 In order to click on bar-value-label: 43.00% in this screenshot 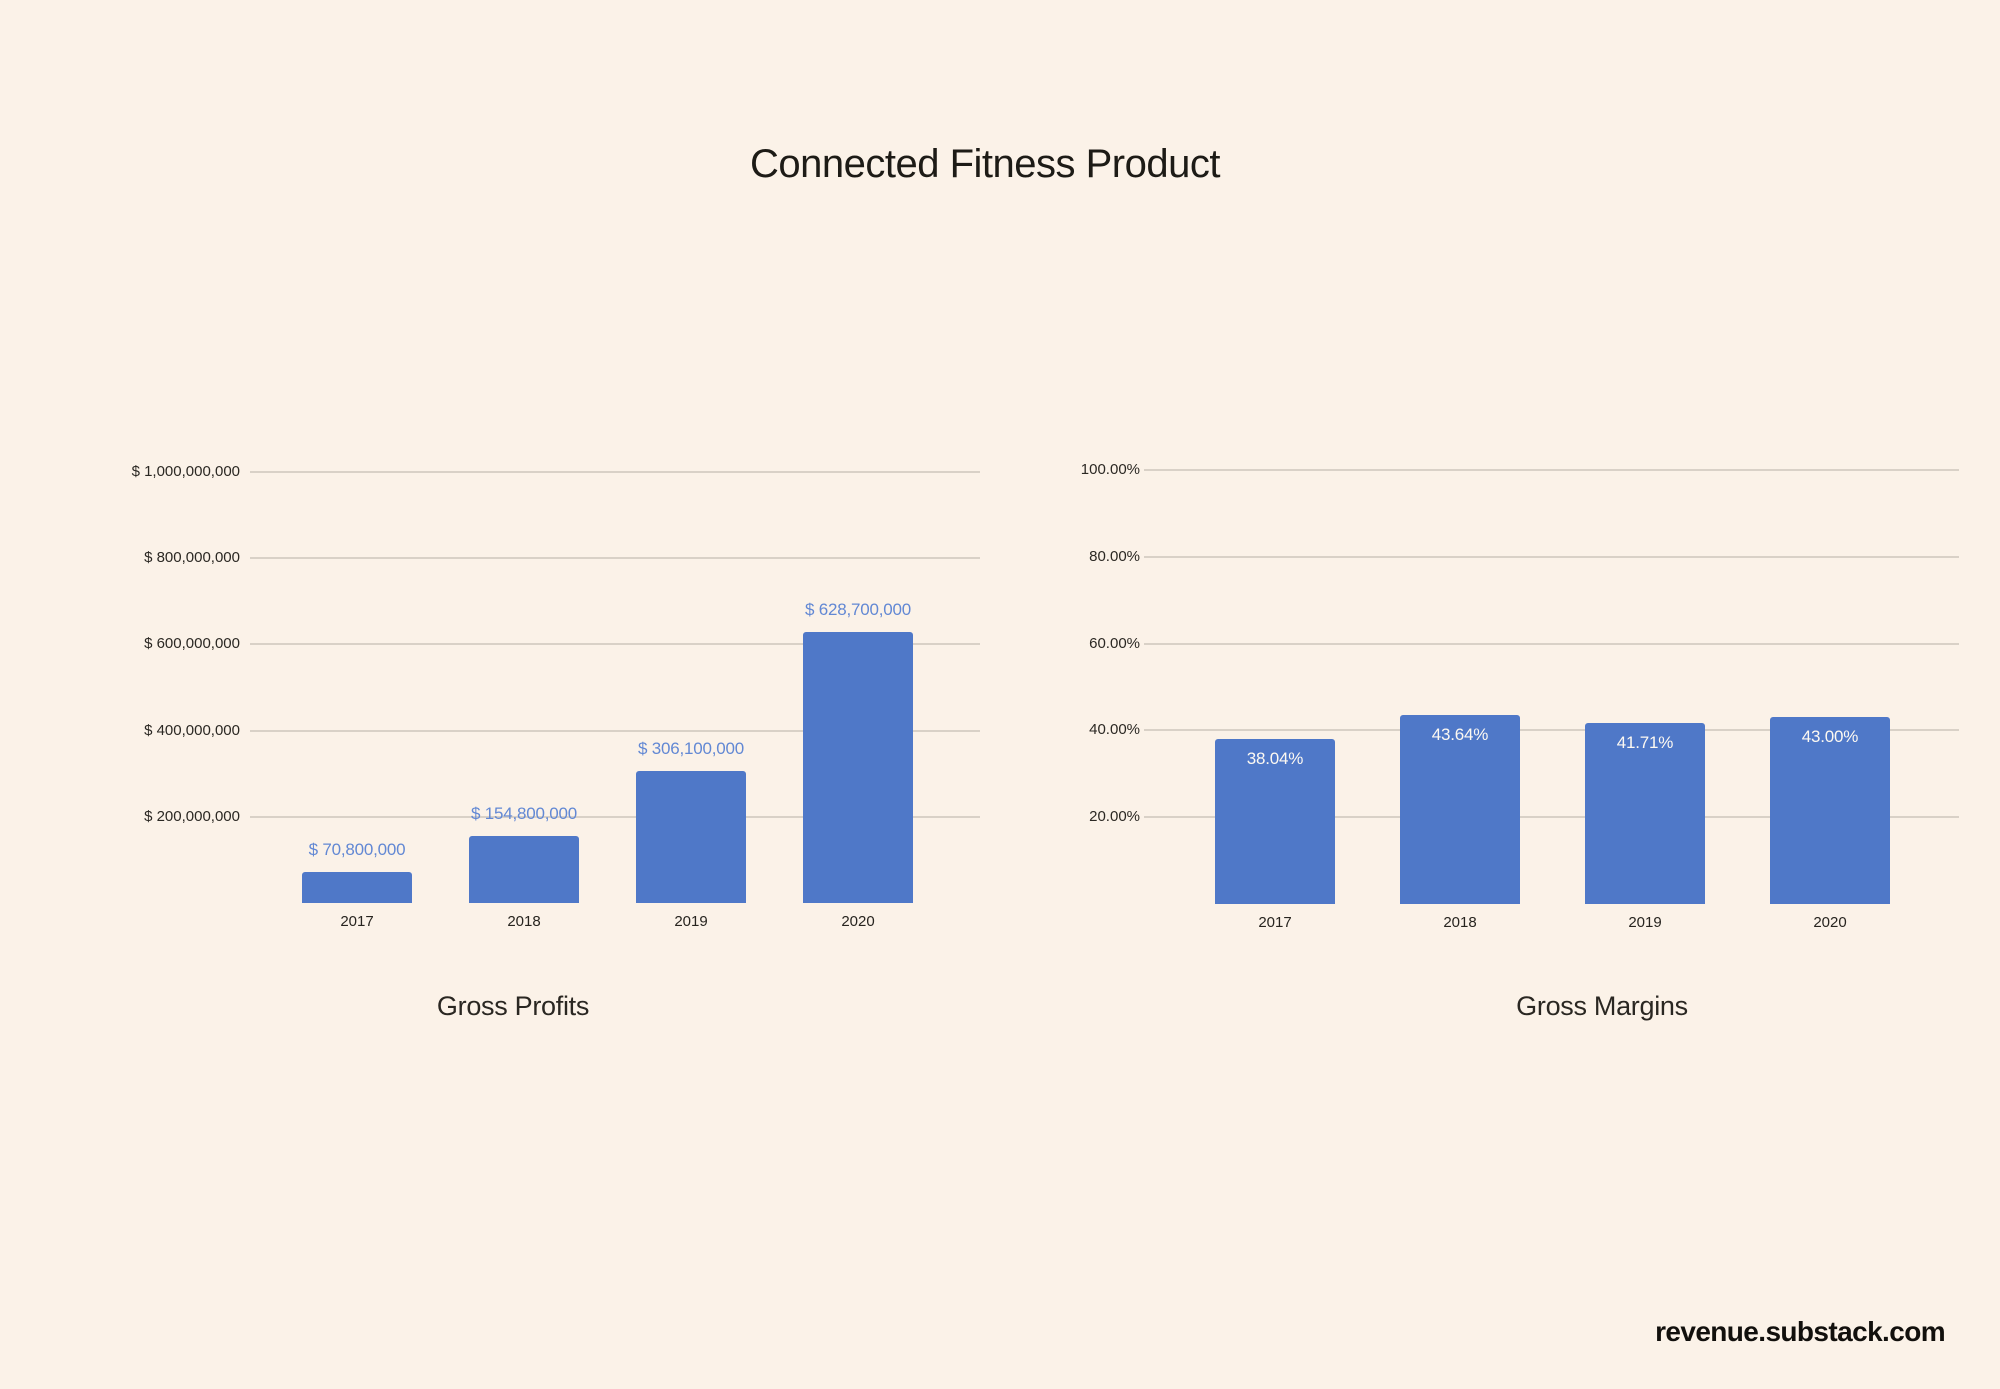, I will do `click(1830, 737)`.